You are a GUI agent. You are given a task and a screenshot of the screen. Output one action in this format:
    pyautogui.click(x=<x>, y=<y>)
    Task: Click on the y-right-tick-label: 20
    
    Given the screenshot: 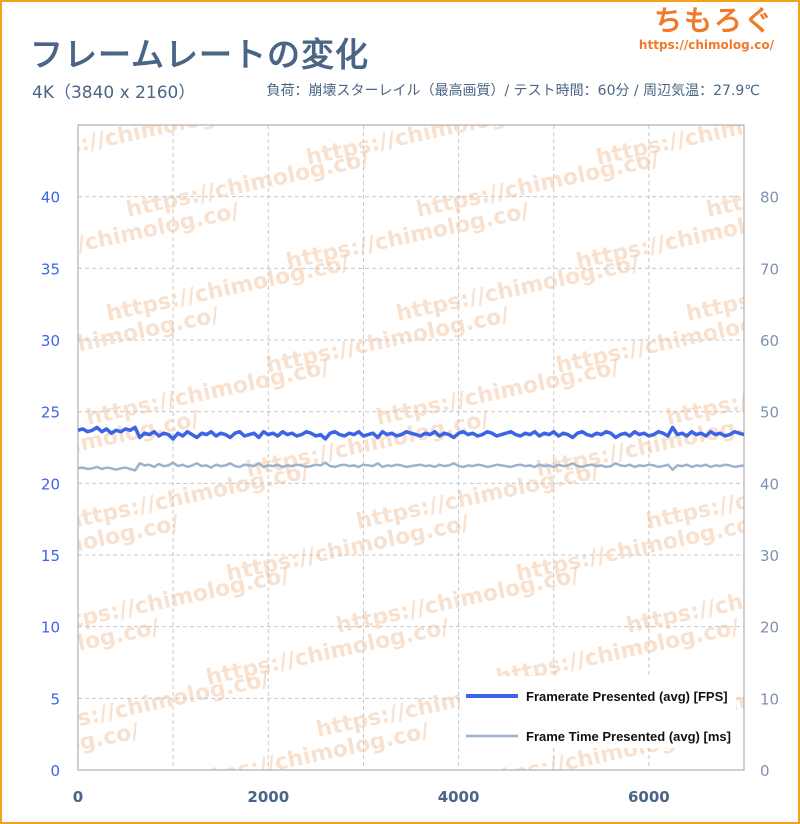 What is the action you would take?
    pyautogui.click(x=769, y=628)
    